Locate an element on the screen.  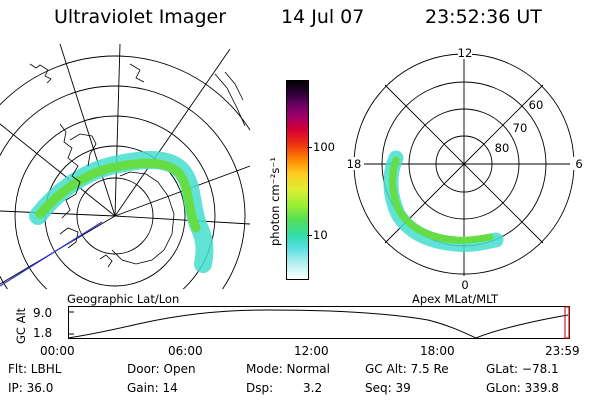
aurora-oval-core is located at coordinates (118, 195).